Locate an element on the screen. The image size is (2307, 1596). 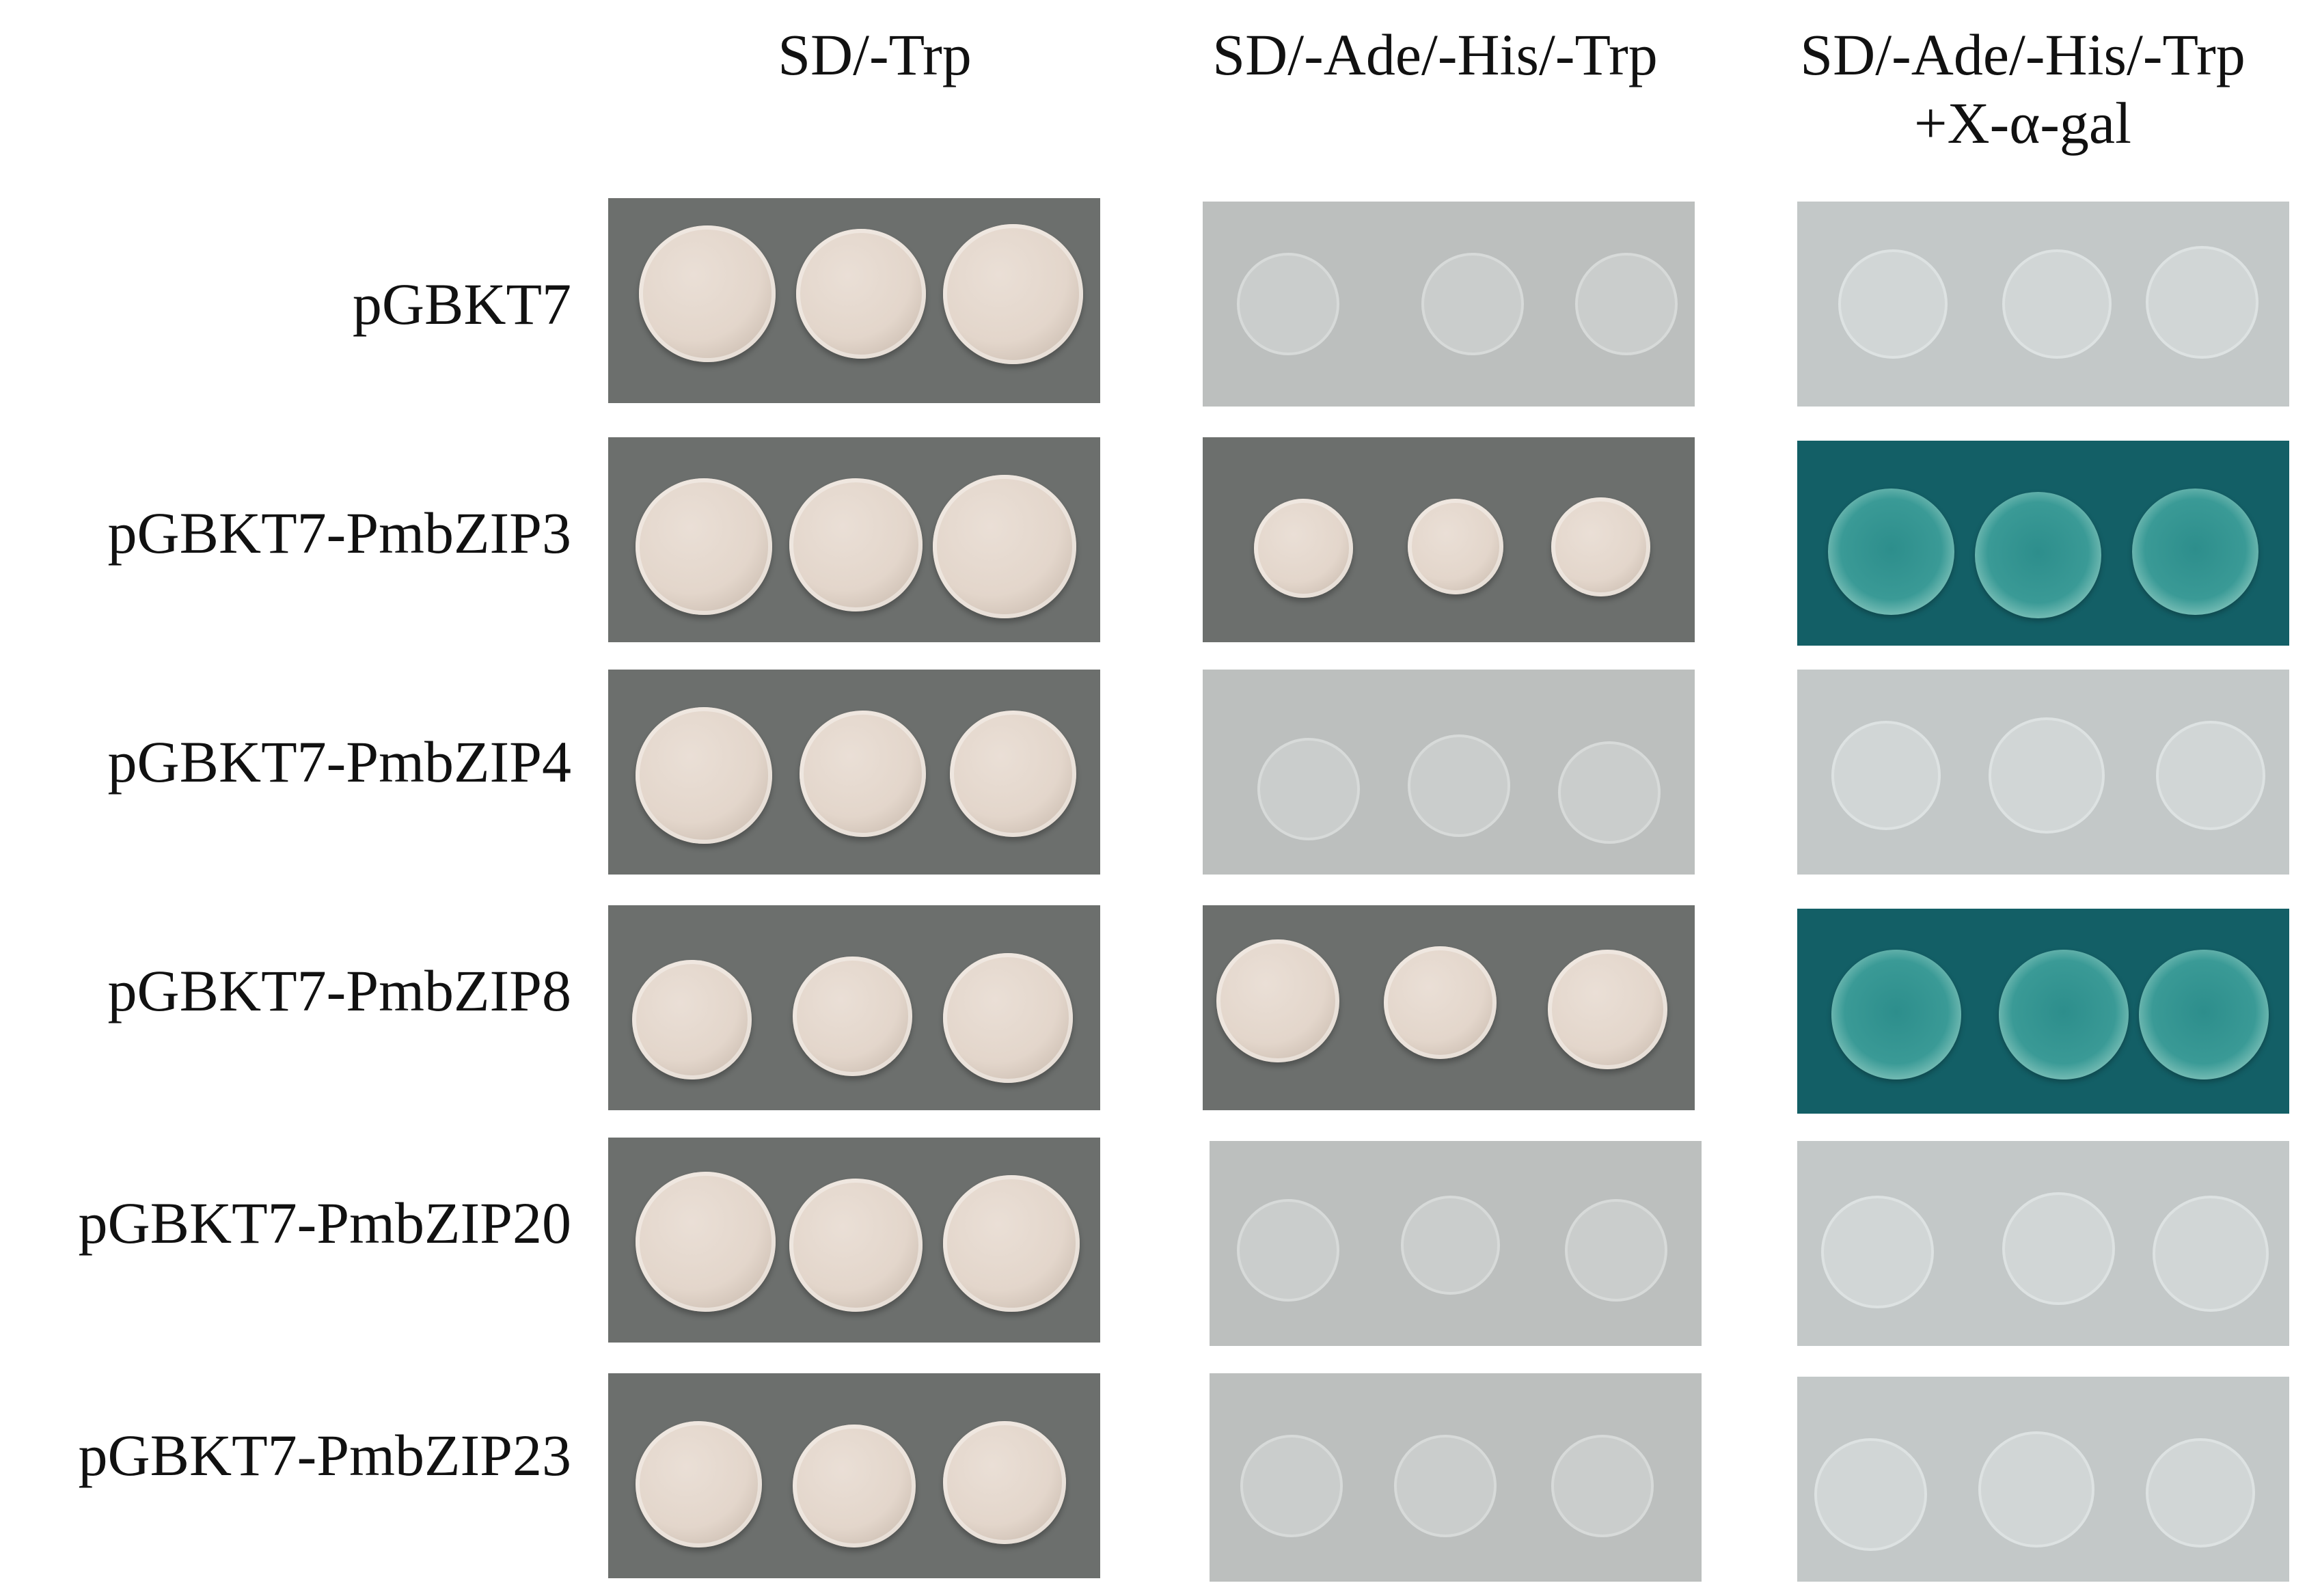
column-header-sd-ade-his-trp: SD/-Ade/-His/-Trp is located at coordinates (1435, 54).